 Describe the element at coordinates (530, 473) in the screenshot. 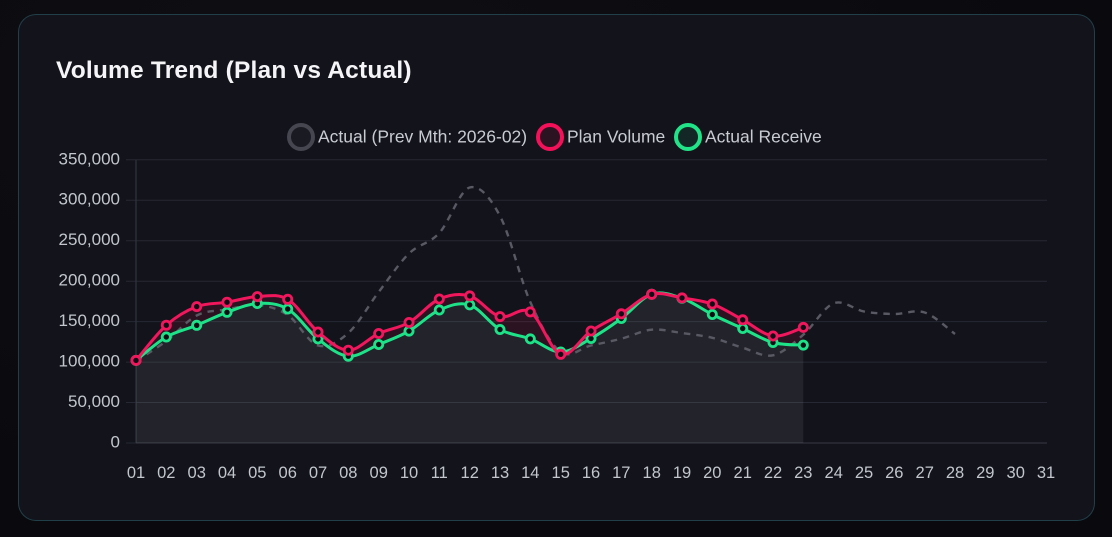

I see `svg-text: 14` at that location.